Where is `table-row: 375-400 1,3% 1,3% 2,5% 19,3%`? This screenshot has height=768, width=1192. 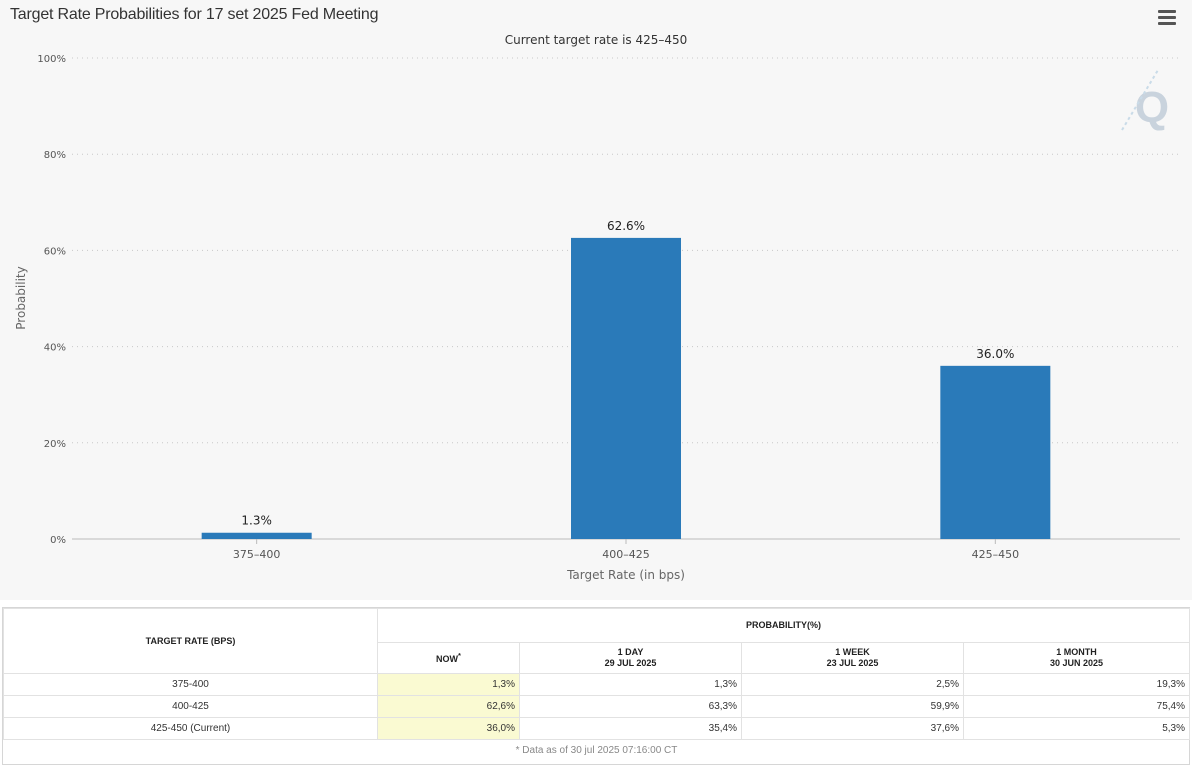 table-row: 375-400 1,3% 1,3% 2,5% 19,3% is located at coordinates (596, 684).